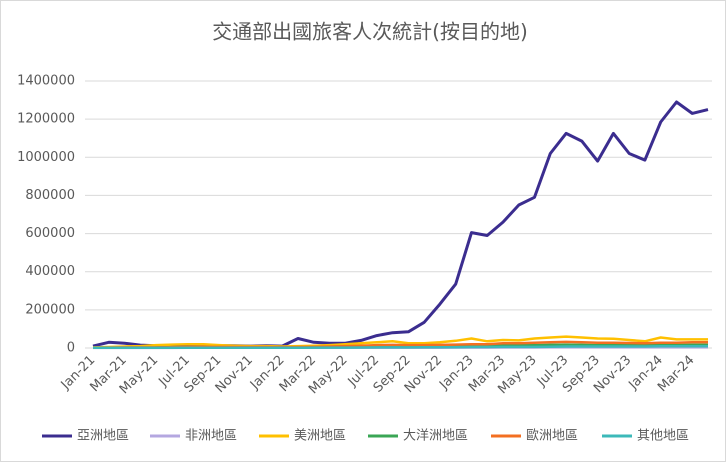 Image resolution: width=726 pixels, height=462 pixels. I want to click on y-tick-label: 800000, so click(50, 195).